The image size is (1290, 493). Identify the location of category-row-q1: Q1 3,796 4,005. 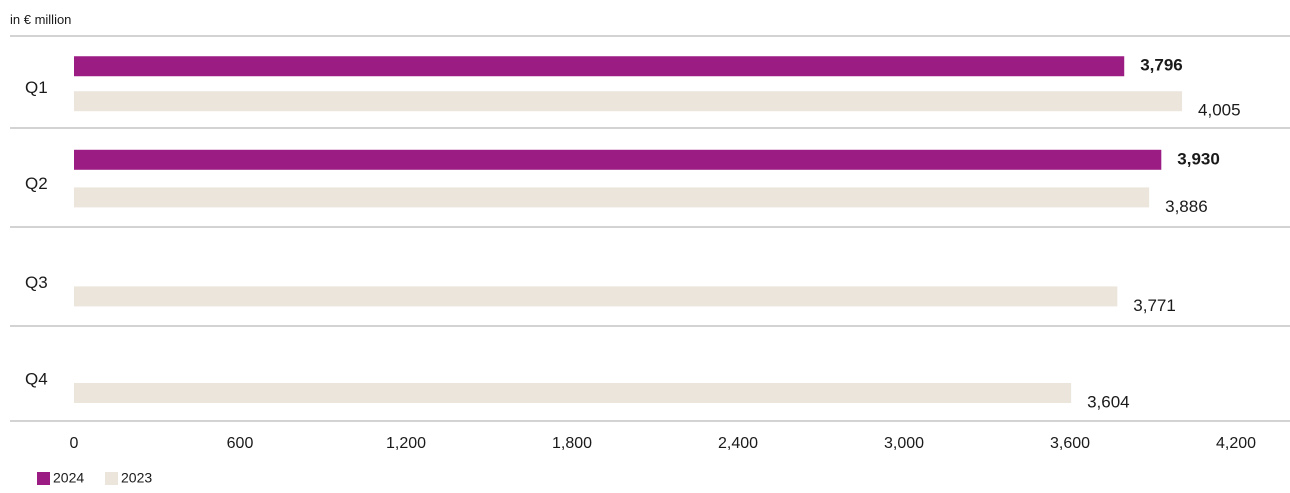
(633, 88).